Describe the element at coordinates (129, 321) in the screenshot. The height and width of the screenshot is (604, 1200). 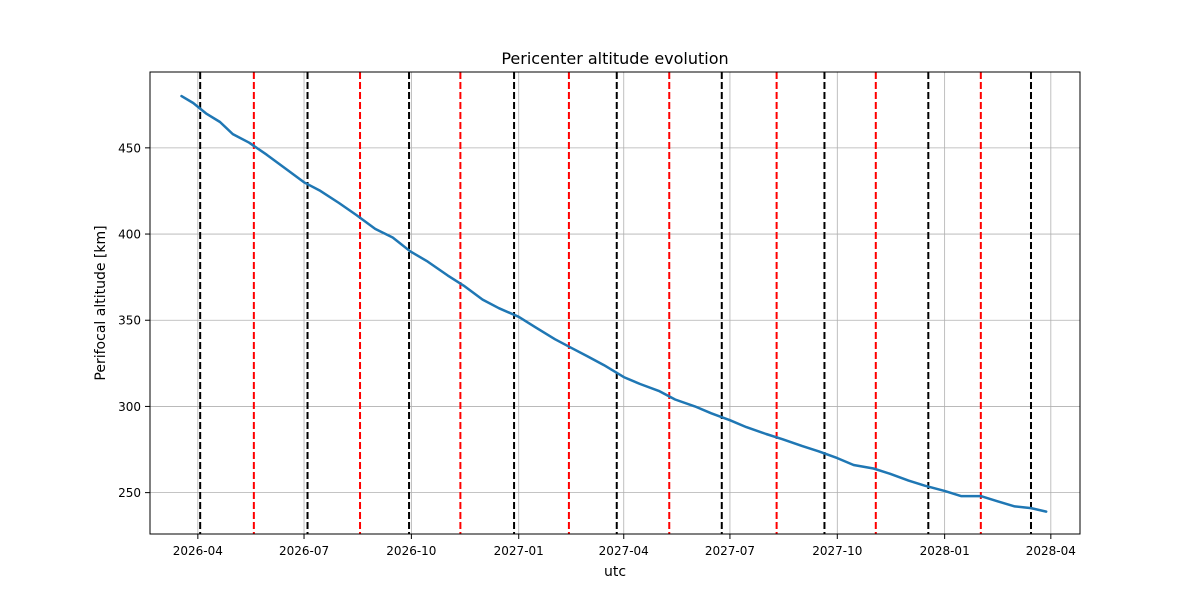
I see `y-tick-label: 350` at that location.